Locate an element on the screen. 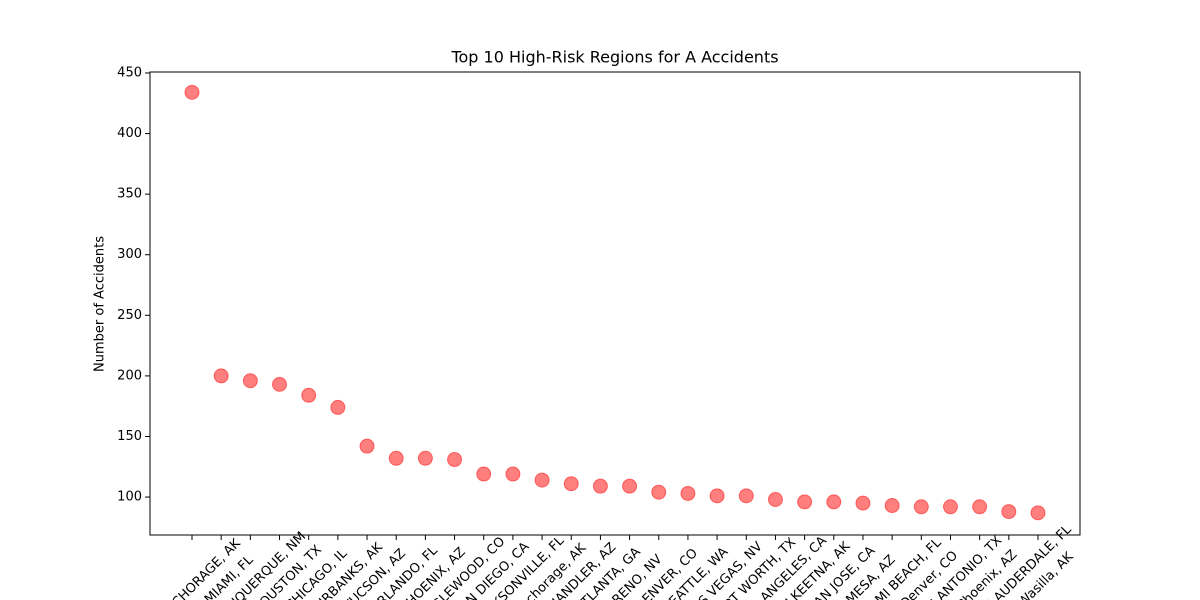 The width and height of the screenshot is (1200, 600). y-tick-label: 250 is located at coordinates (129, 315).